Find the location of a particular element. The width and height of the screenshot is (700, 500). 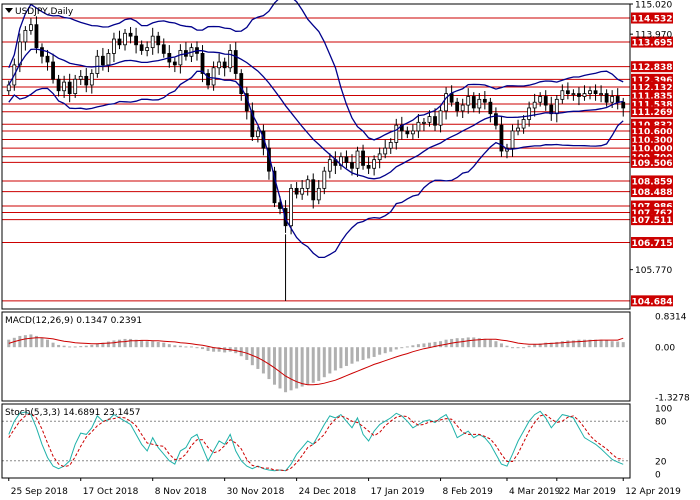

level-label: 112.838 is located at coordinates (652, 68).